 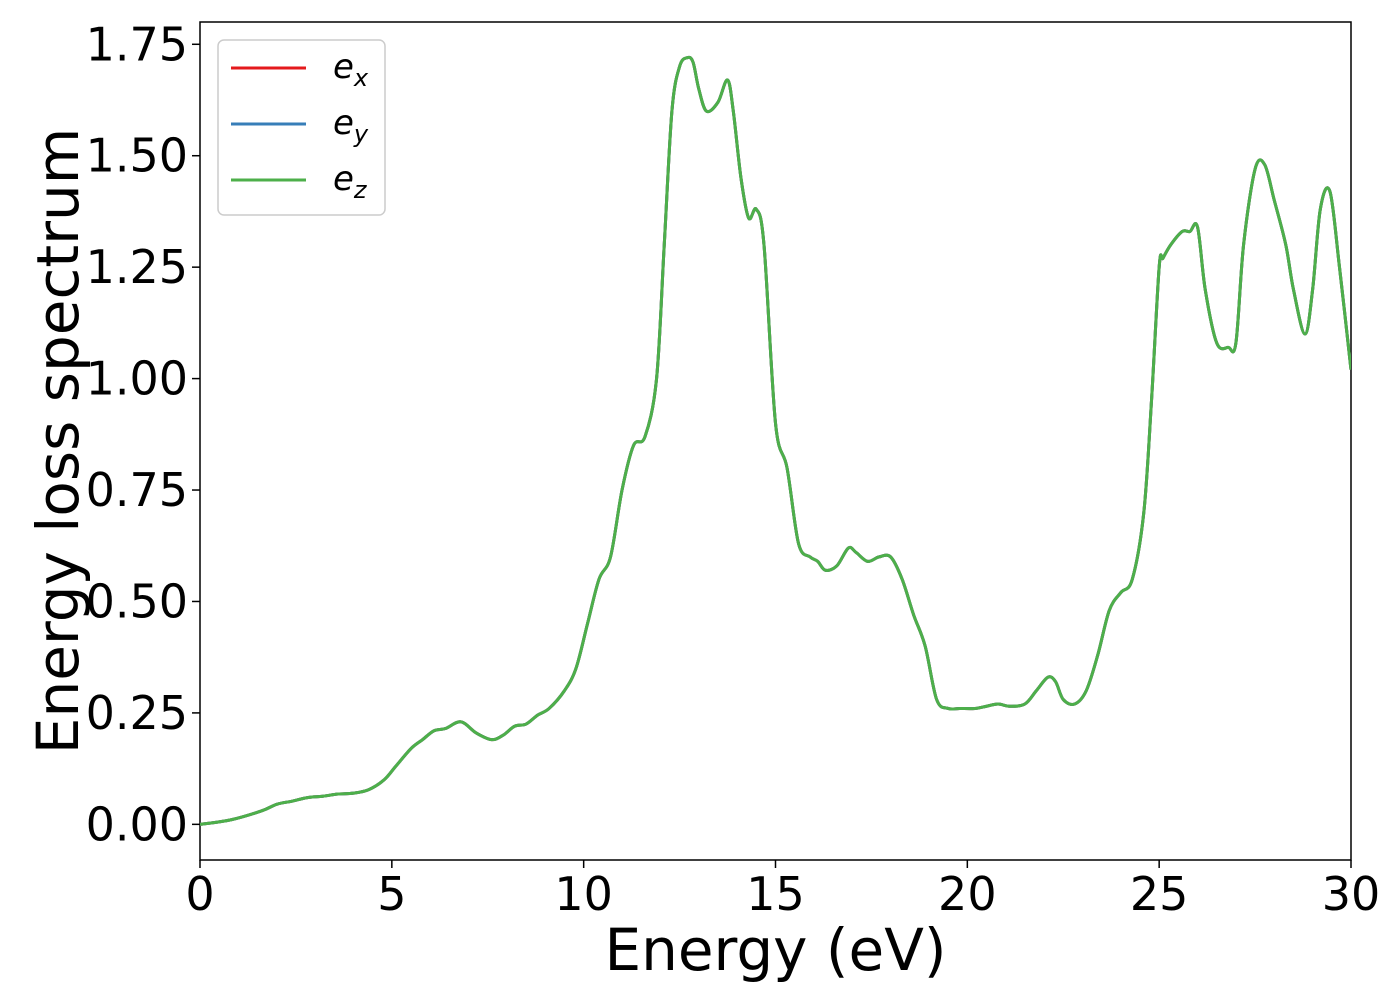 I want to click on x-axis-label: Energy (eV), so click(x=775, y=950).